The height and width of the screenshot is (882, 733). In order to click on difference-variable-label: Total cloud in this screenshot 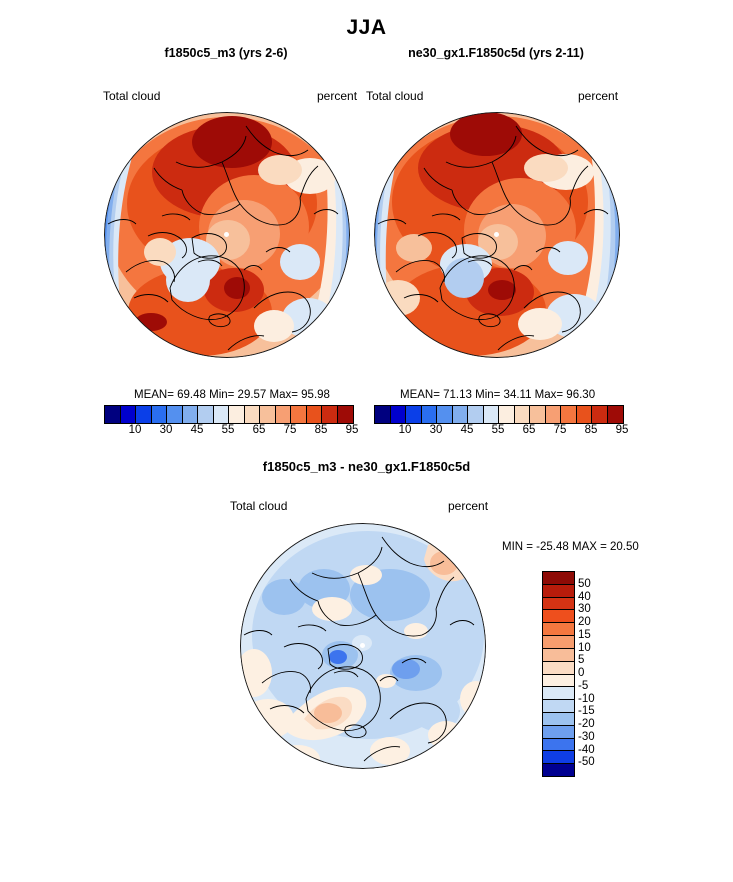, I will do `click(259, 506)`.